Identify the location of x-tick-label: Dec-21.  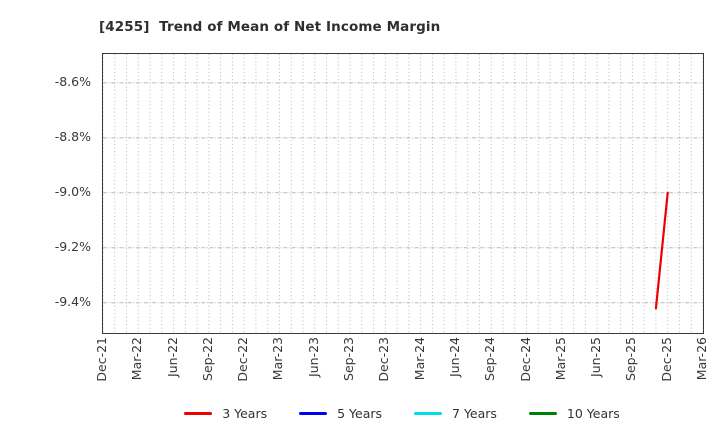
(101, 359).